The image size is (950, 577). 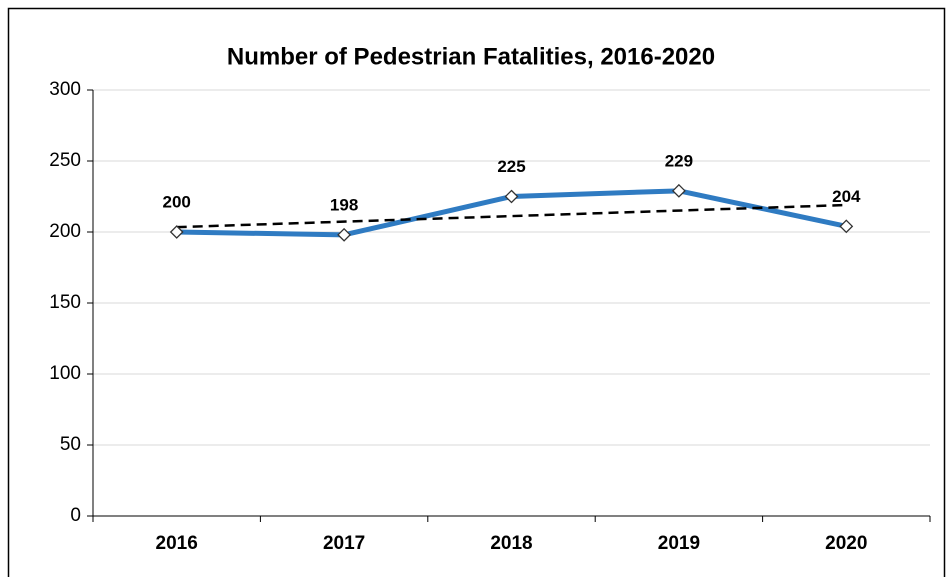 What do you see at coordinates (679, 160) in the screenshot?
I see `data-label: 229` at bounding box center [679, 160].